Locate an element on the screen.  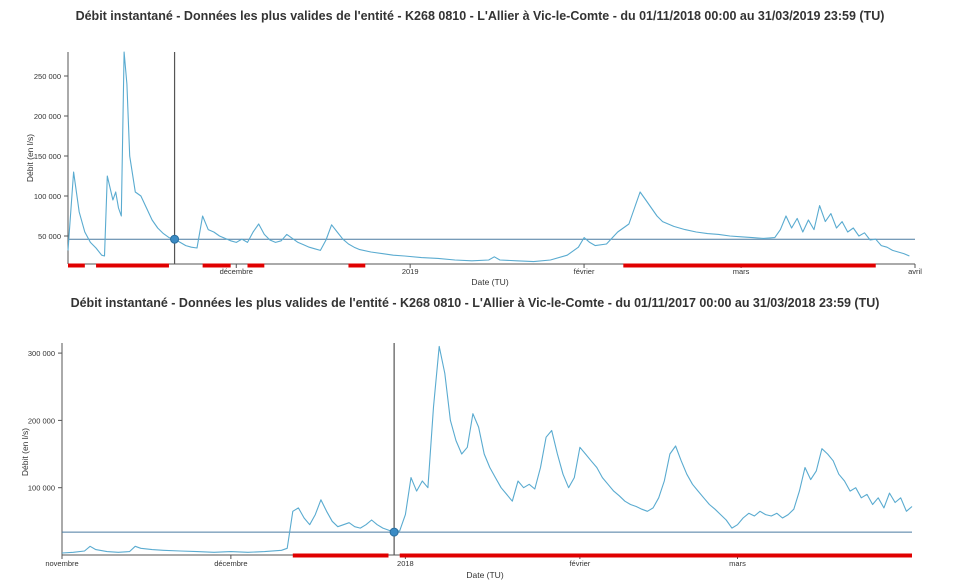
y-tick-label: 50 000 is located at coordinates (49, 236).